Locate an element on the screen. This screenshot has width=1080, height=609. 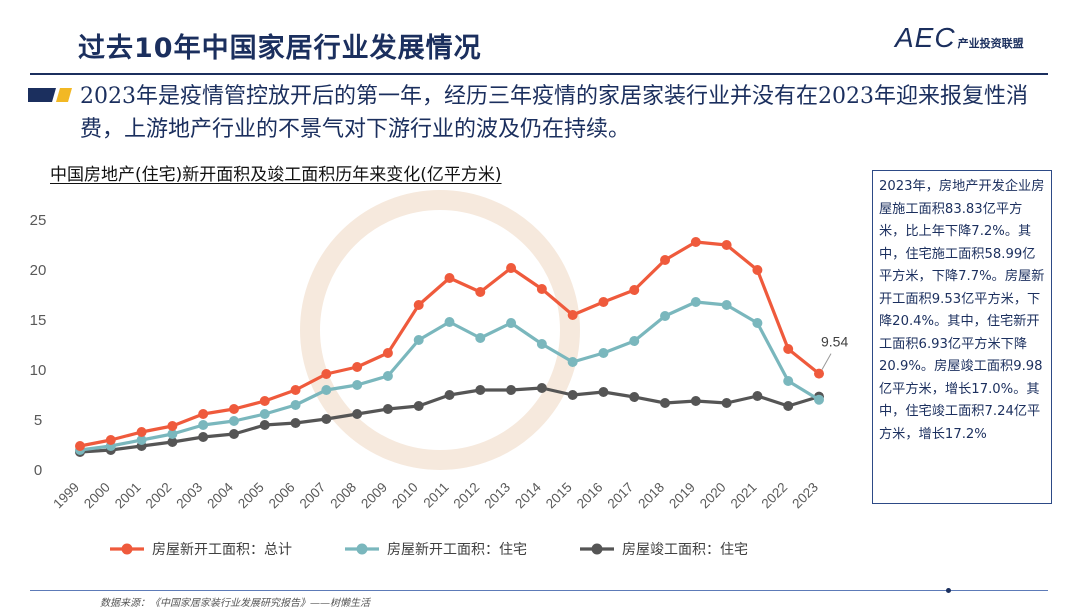
legend-label: 房屋新开工面积：总计 is located at coordinates (222, 550).